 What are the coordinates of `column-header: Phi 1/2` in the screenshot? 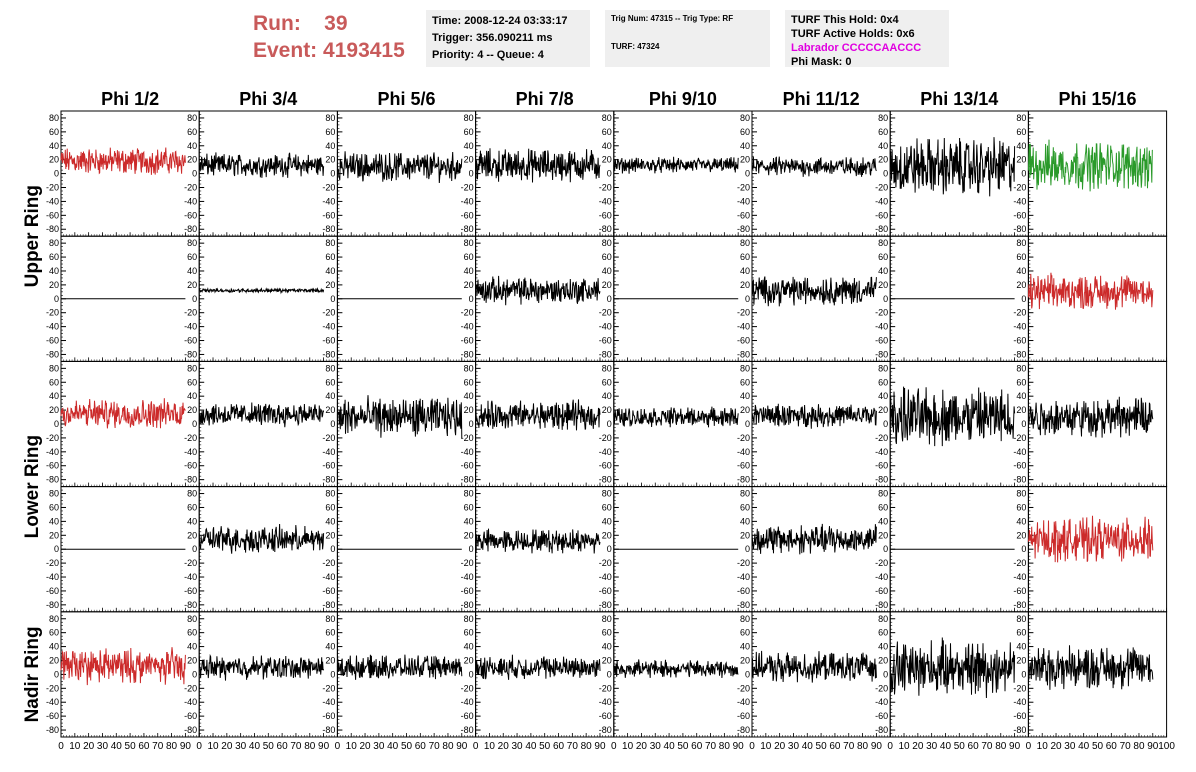 It's located at (130, 99).